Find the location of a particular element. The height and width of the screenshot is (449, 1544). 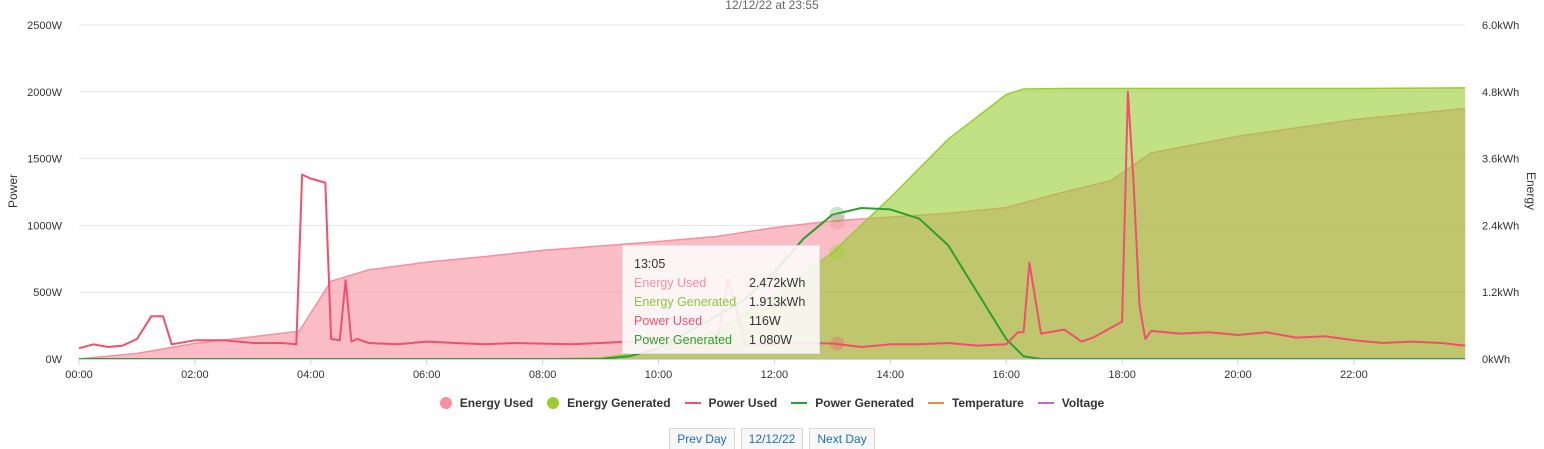

x-tick-label: 20:00 is located at coordinates (1238, 375).